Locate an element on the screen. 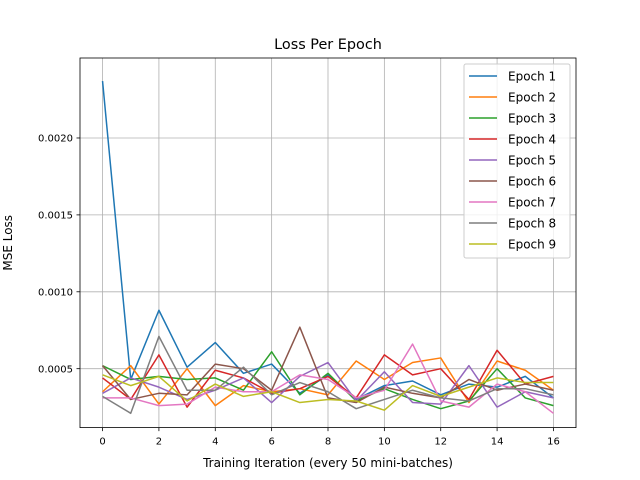  x-tick-label: 8 is located at coordinates (328, 442).